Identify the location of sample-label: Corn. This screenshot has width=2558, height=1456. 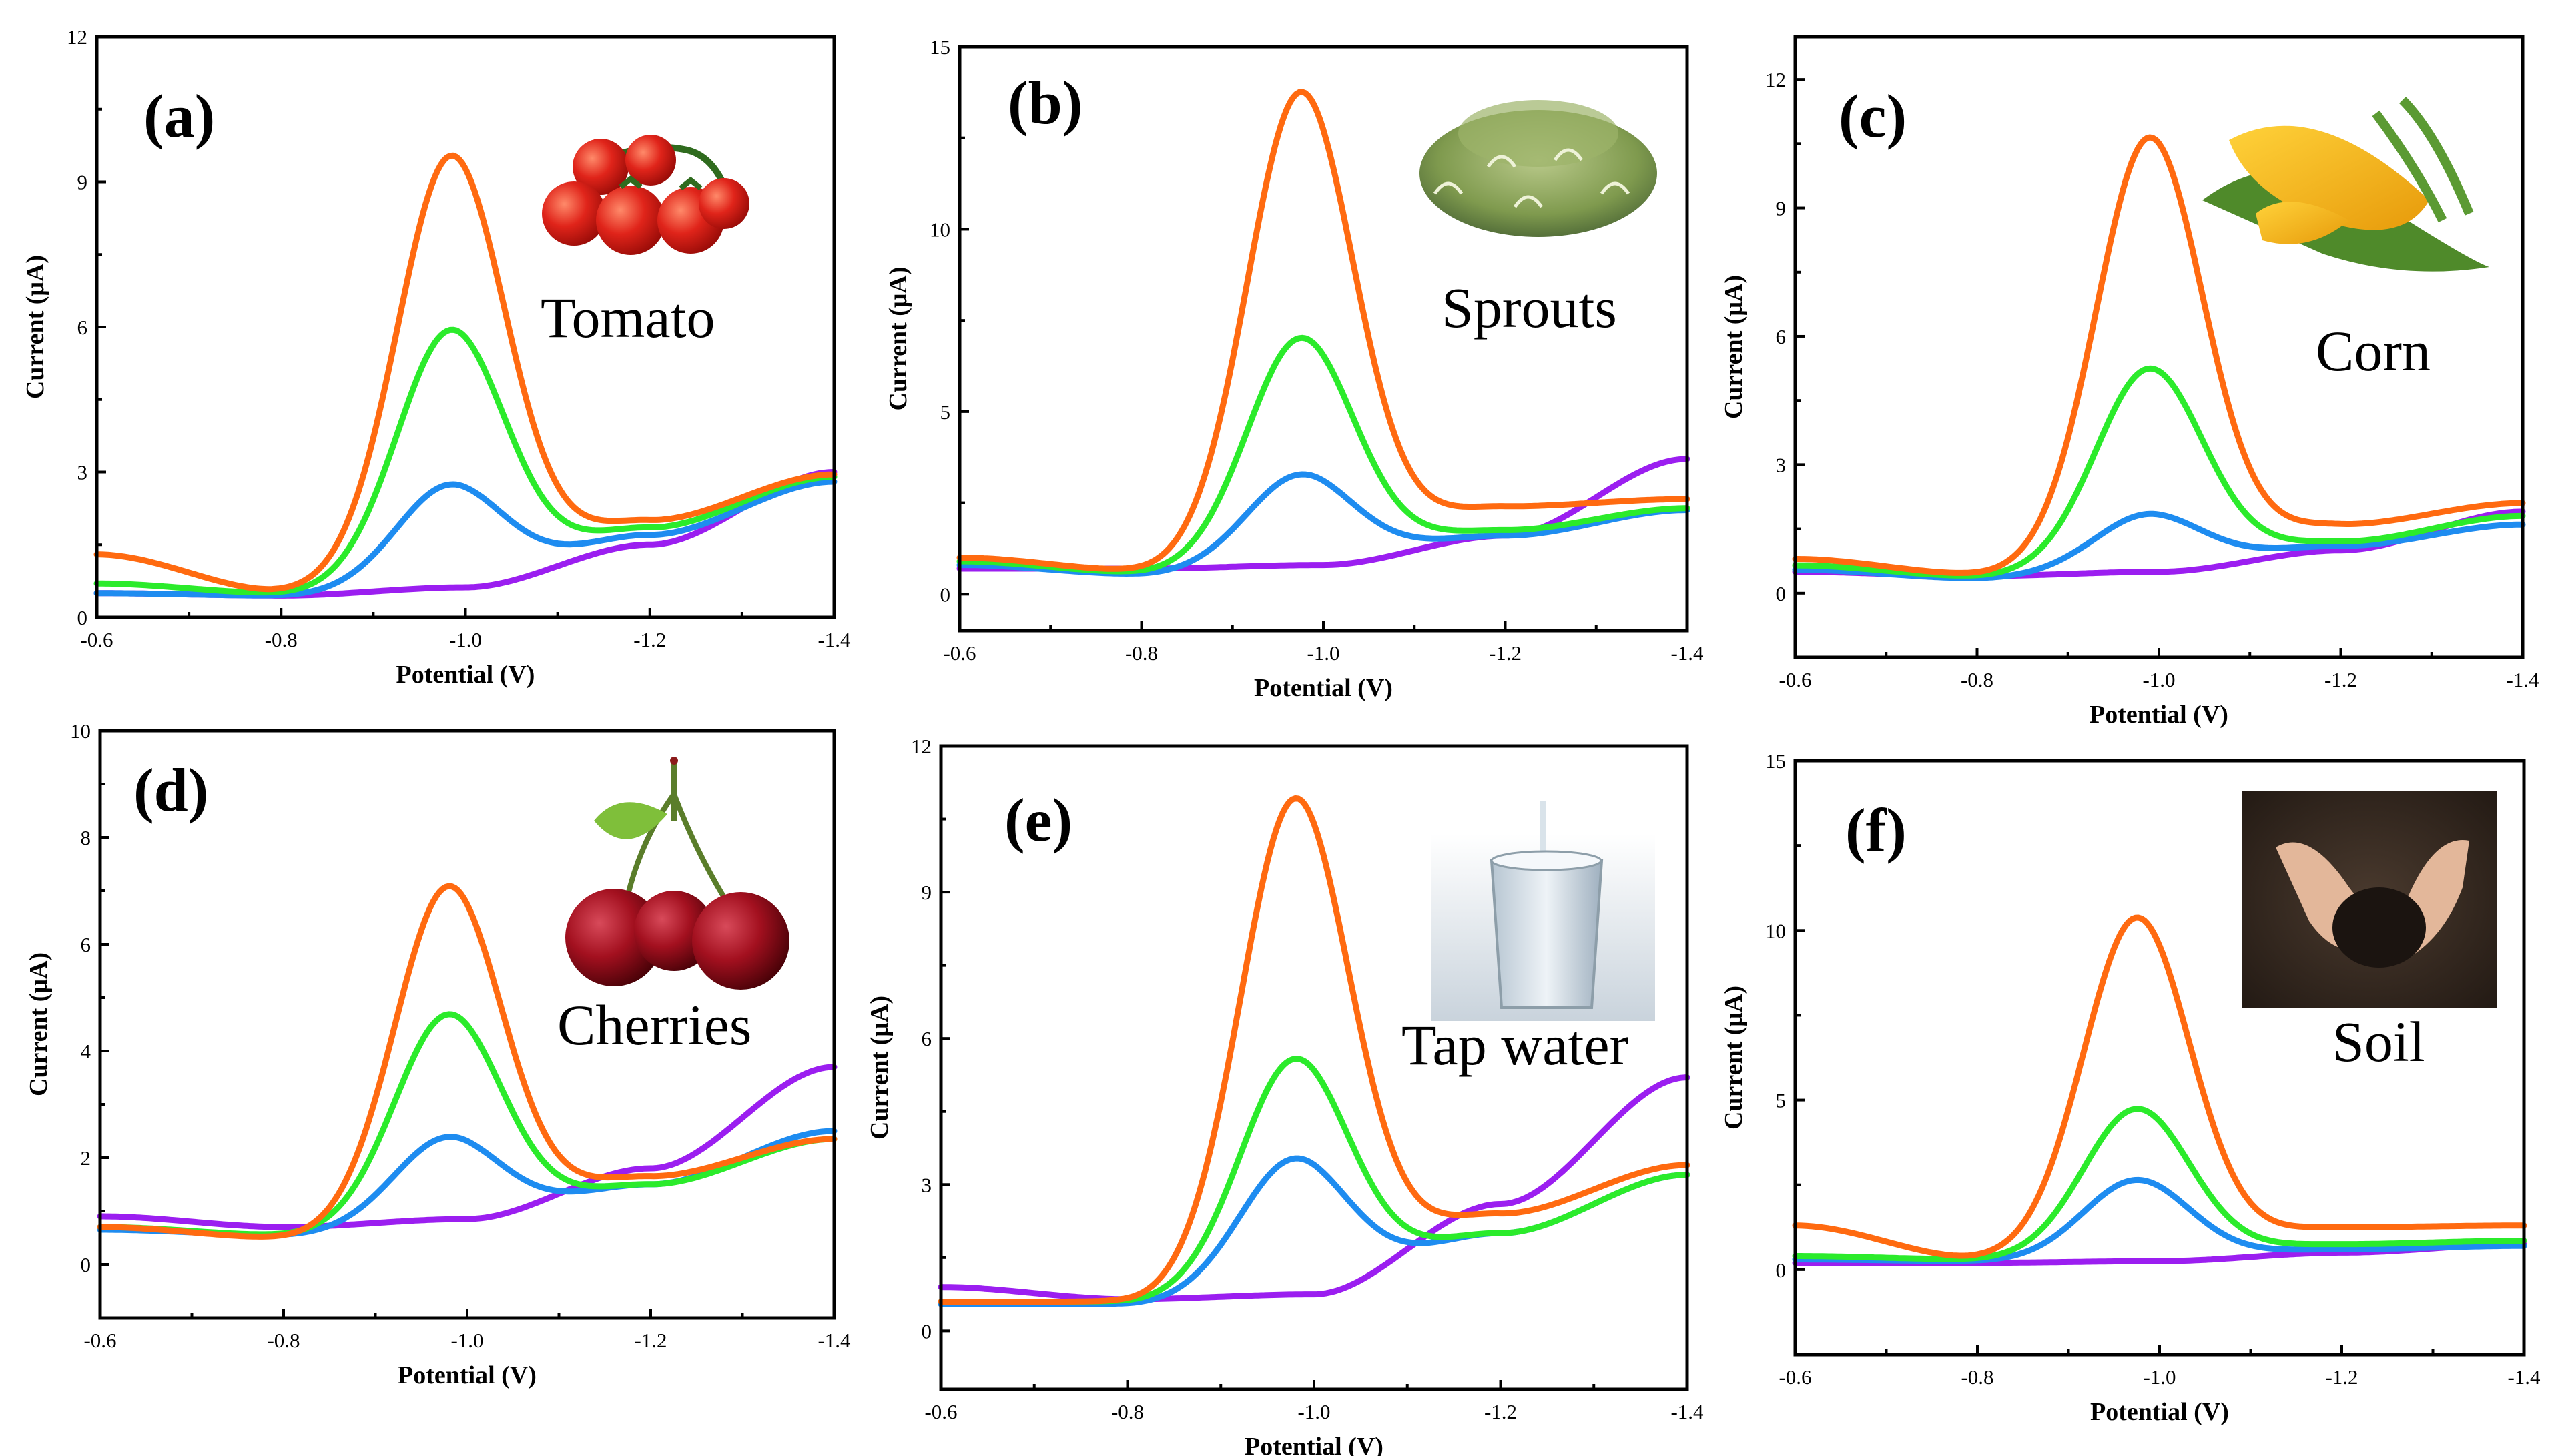
(2373, 351).